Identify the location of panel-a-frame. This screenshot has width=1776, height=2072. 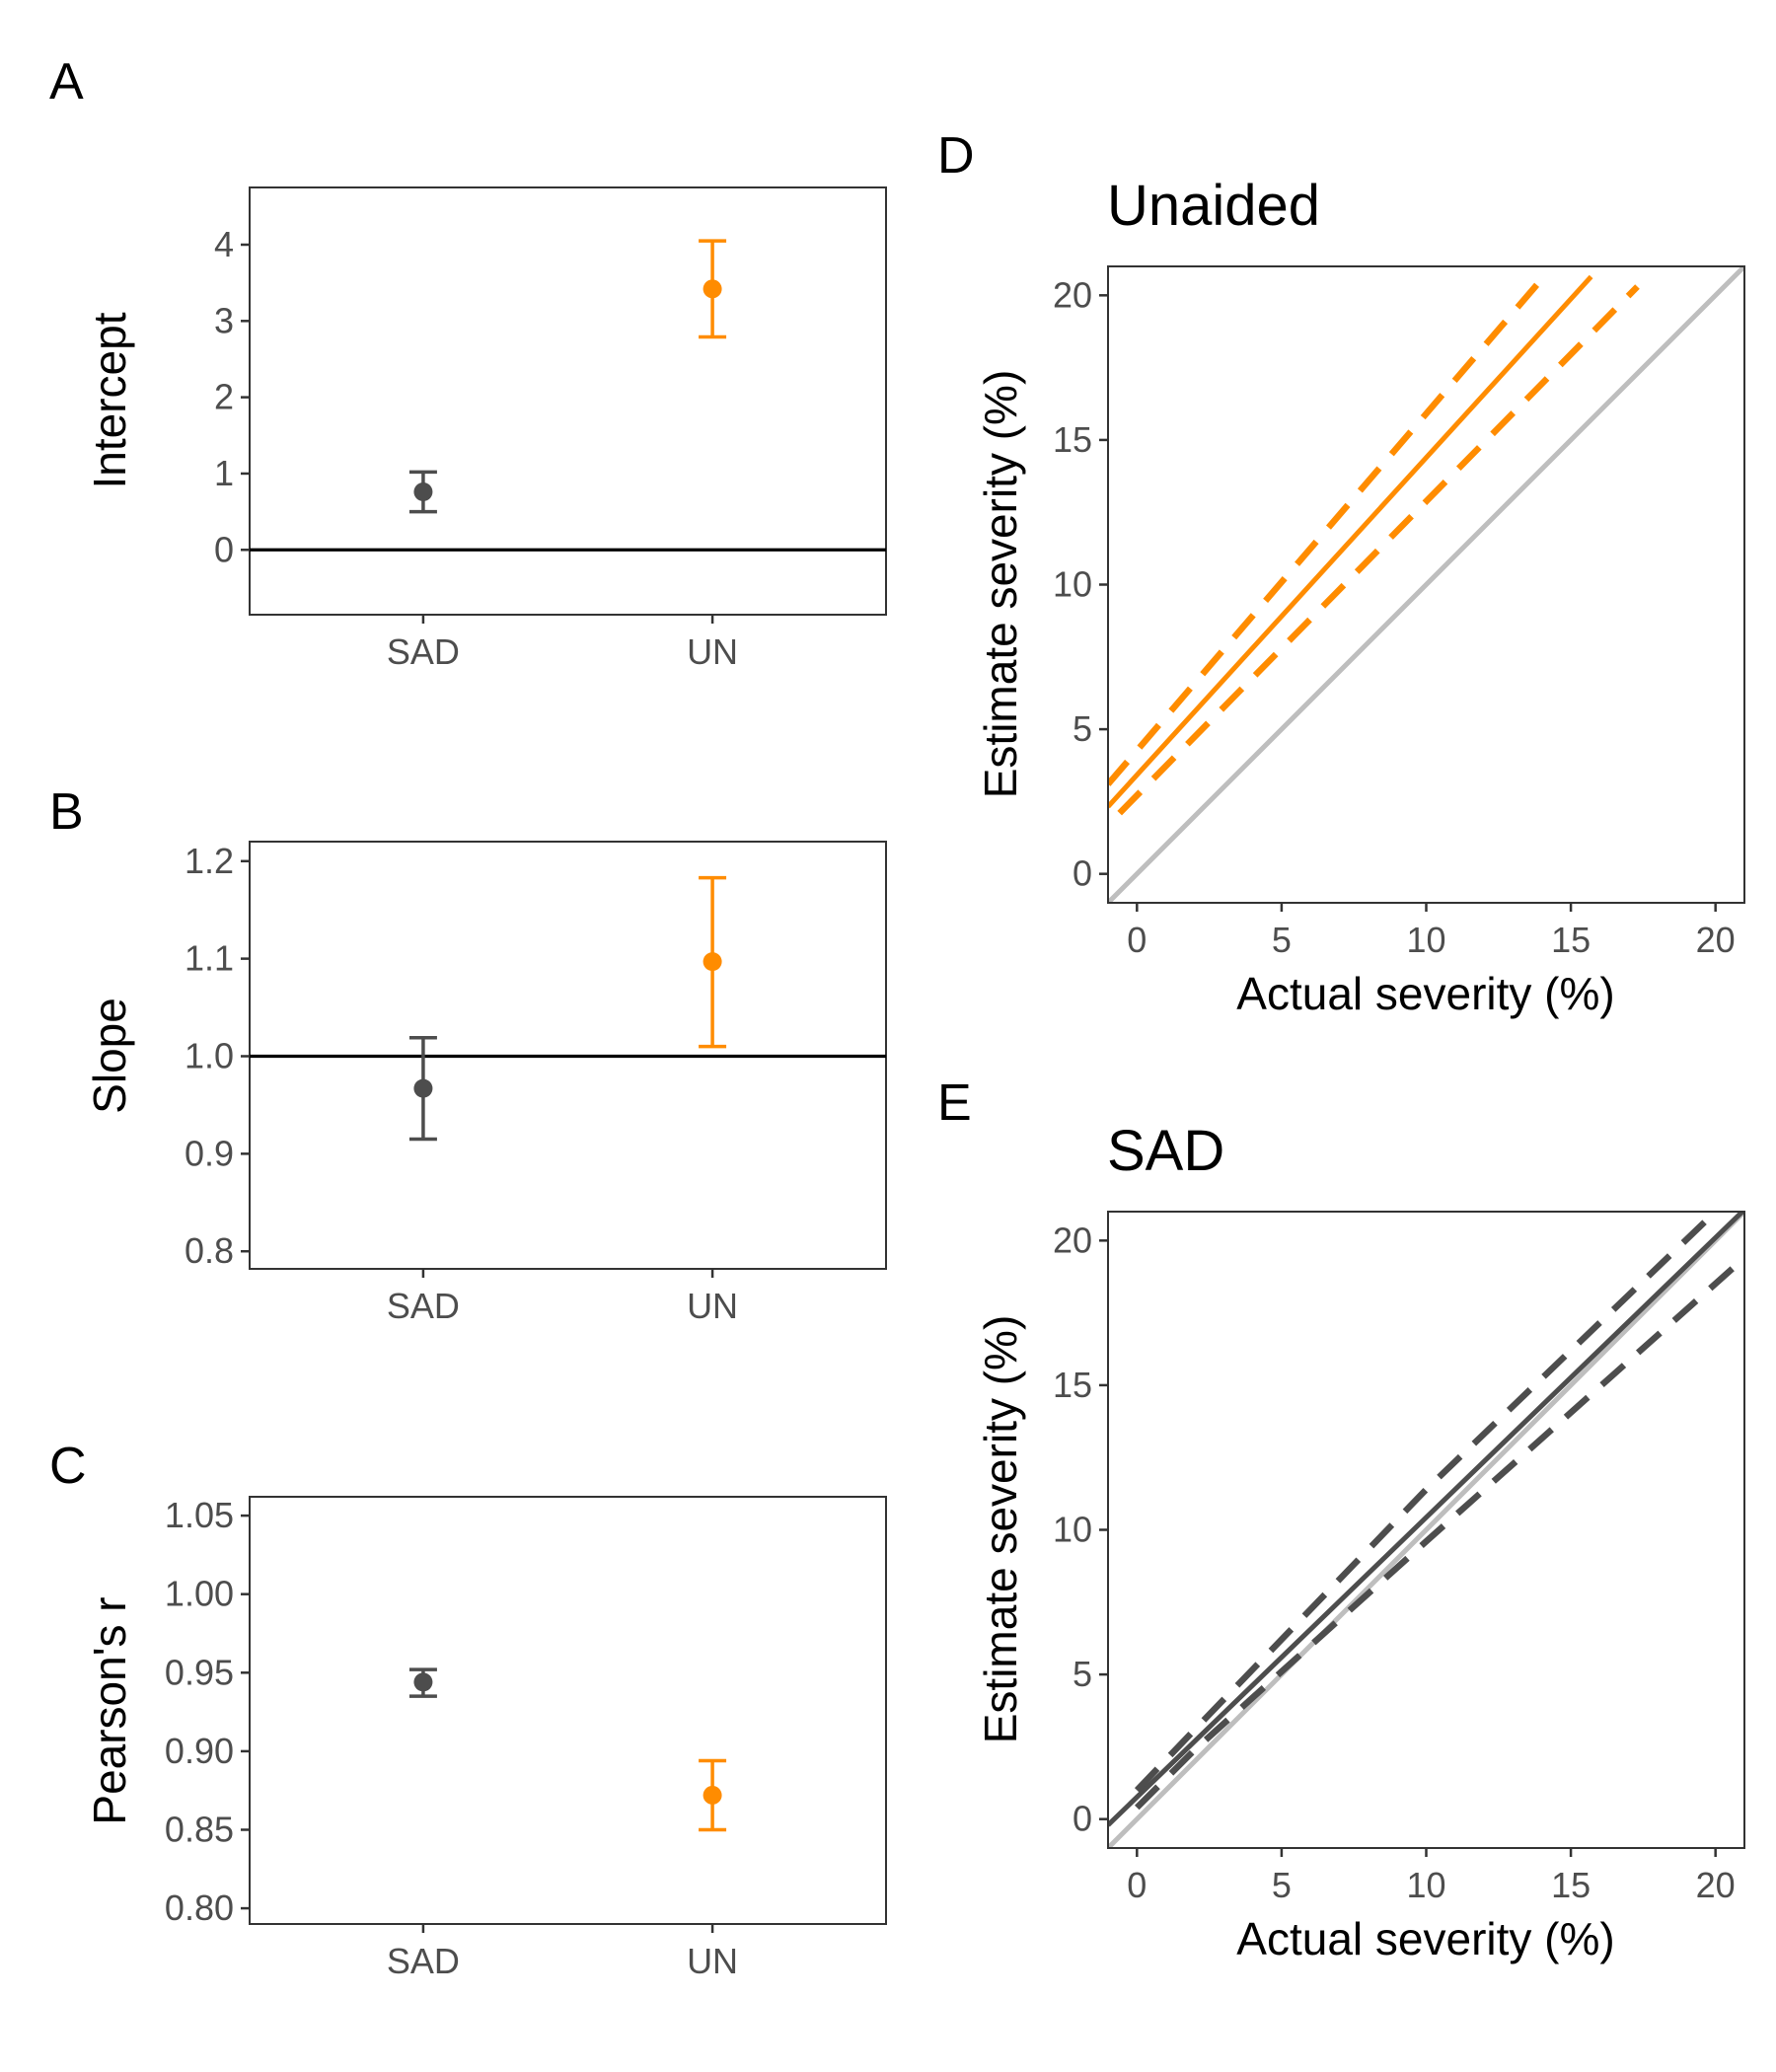
(568, 401).